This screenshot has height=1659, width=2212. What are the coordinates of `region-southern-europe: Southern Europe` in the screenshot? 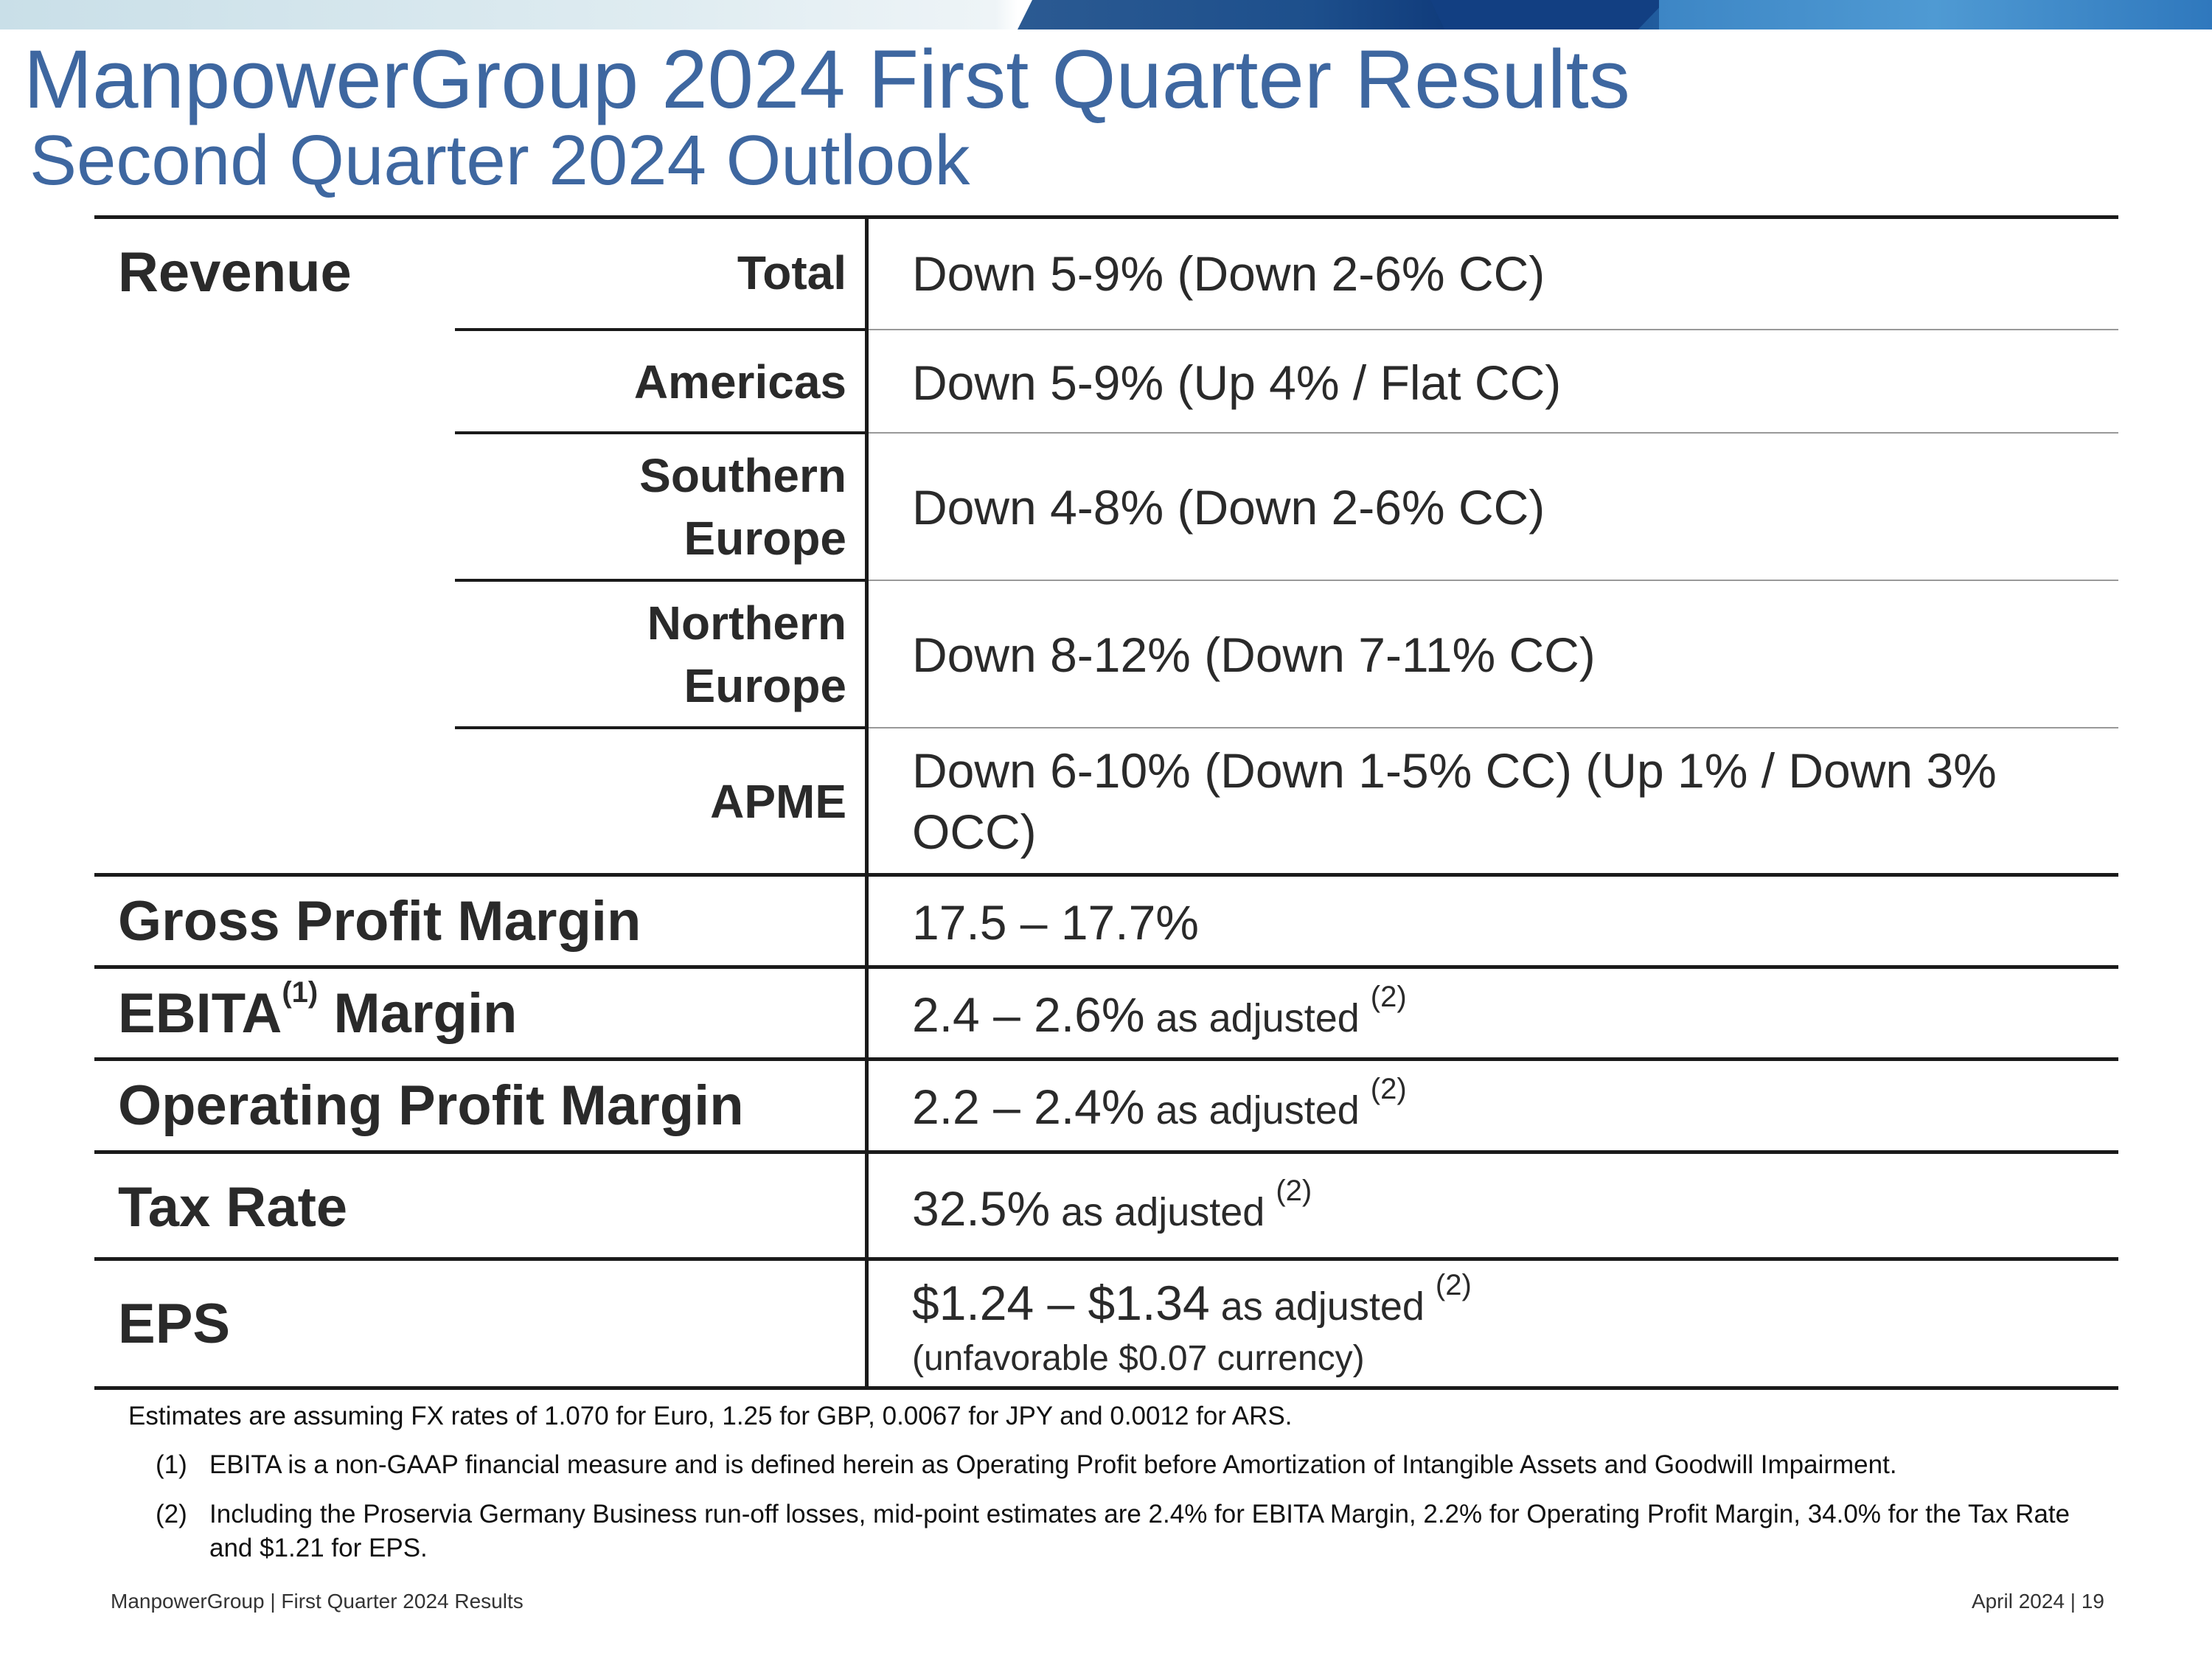 It's located at (588, 507).